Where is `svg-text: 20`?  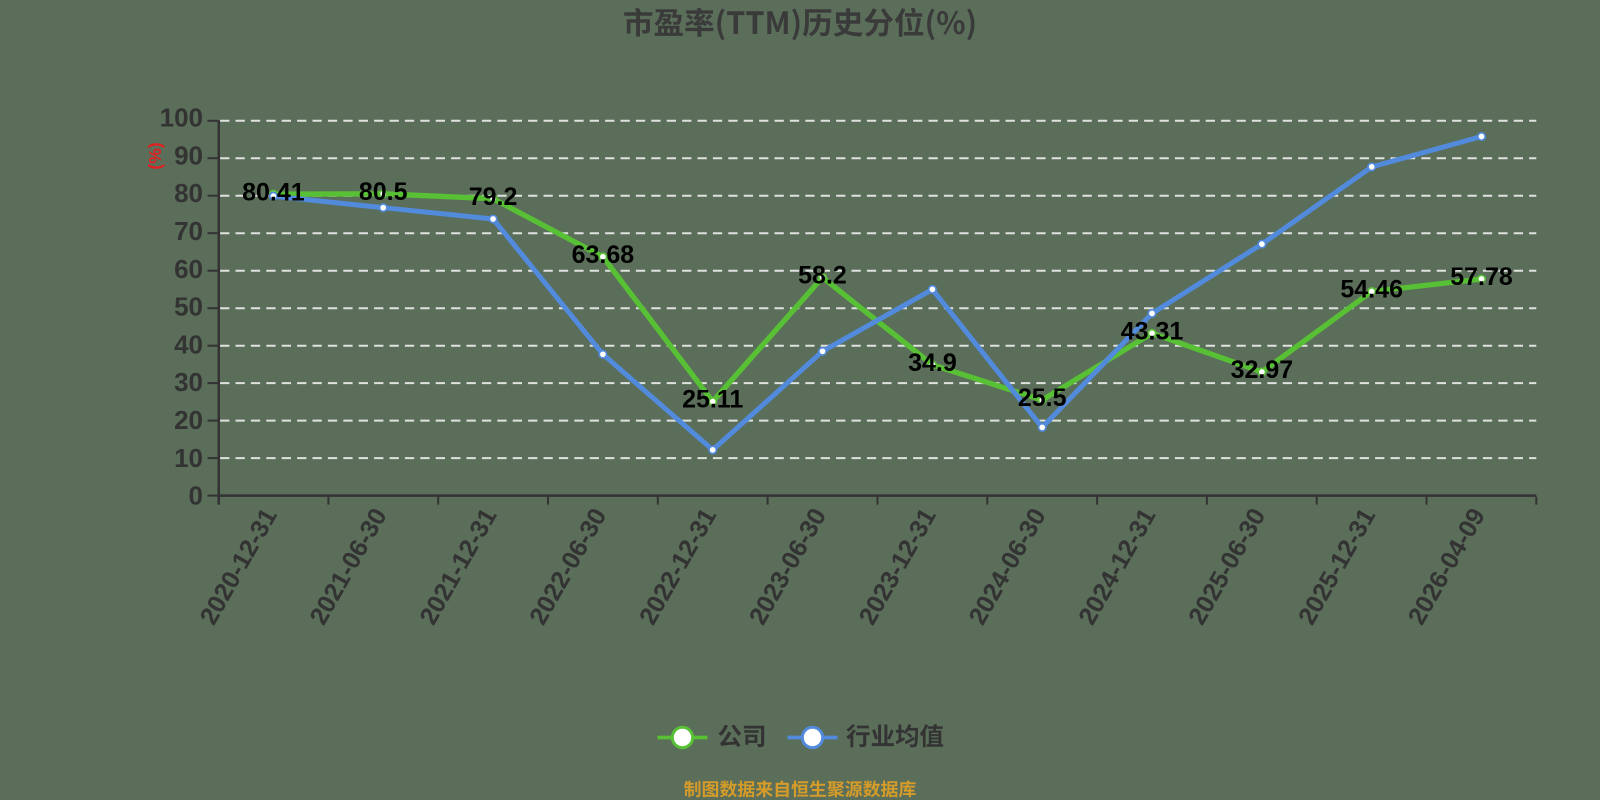 svg-text: 20 is located at coordinates (188, 420).